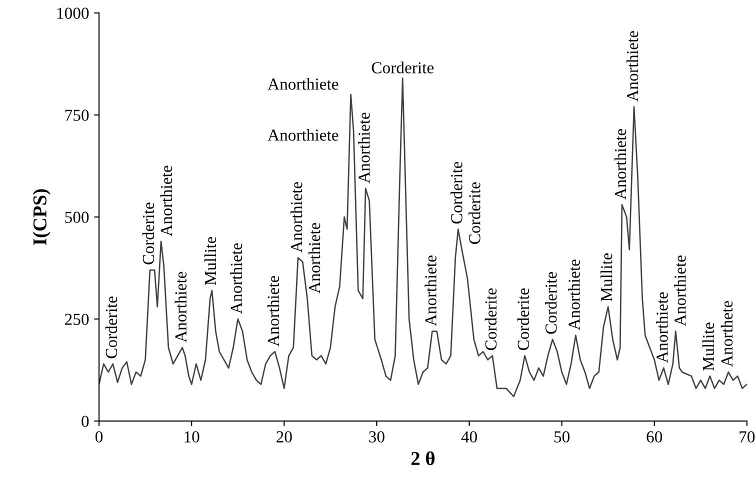  Describe the element at coordinates (41, 217) in the screenshot. I see `y-axis-title: I(CPS)` at that location.